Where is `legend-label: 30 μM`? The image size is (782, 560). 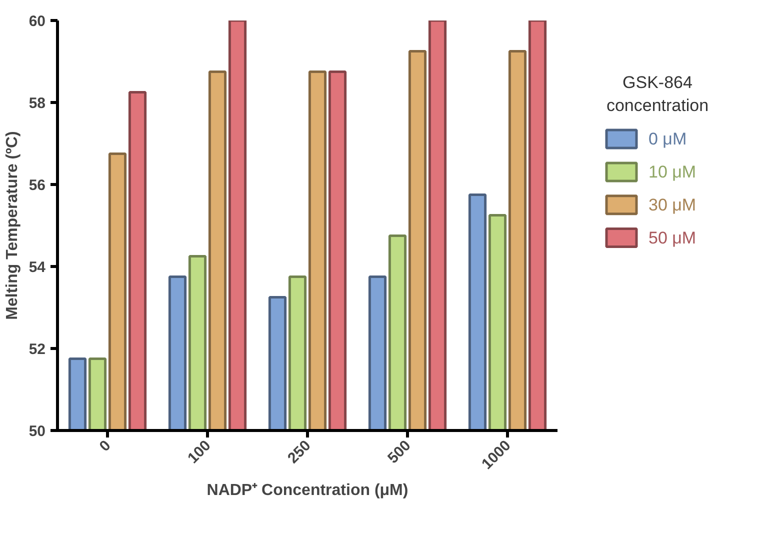
legend-label: 30 μM is located at coordinates (672, 204).